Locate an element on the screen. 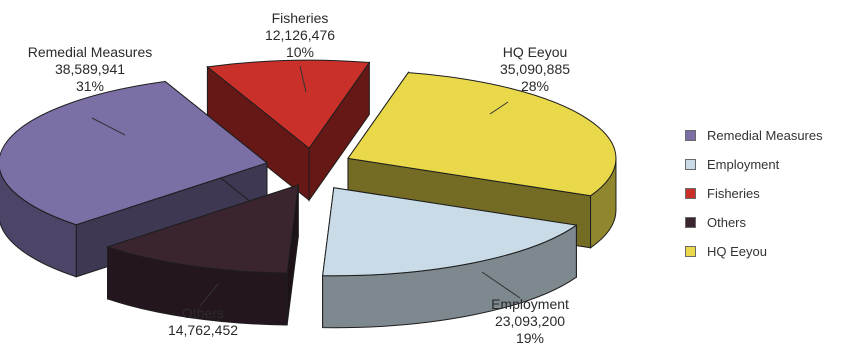 This screenshot has width=858, height=356. legend-item-others: Others is located at coordinates (754, 222).